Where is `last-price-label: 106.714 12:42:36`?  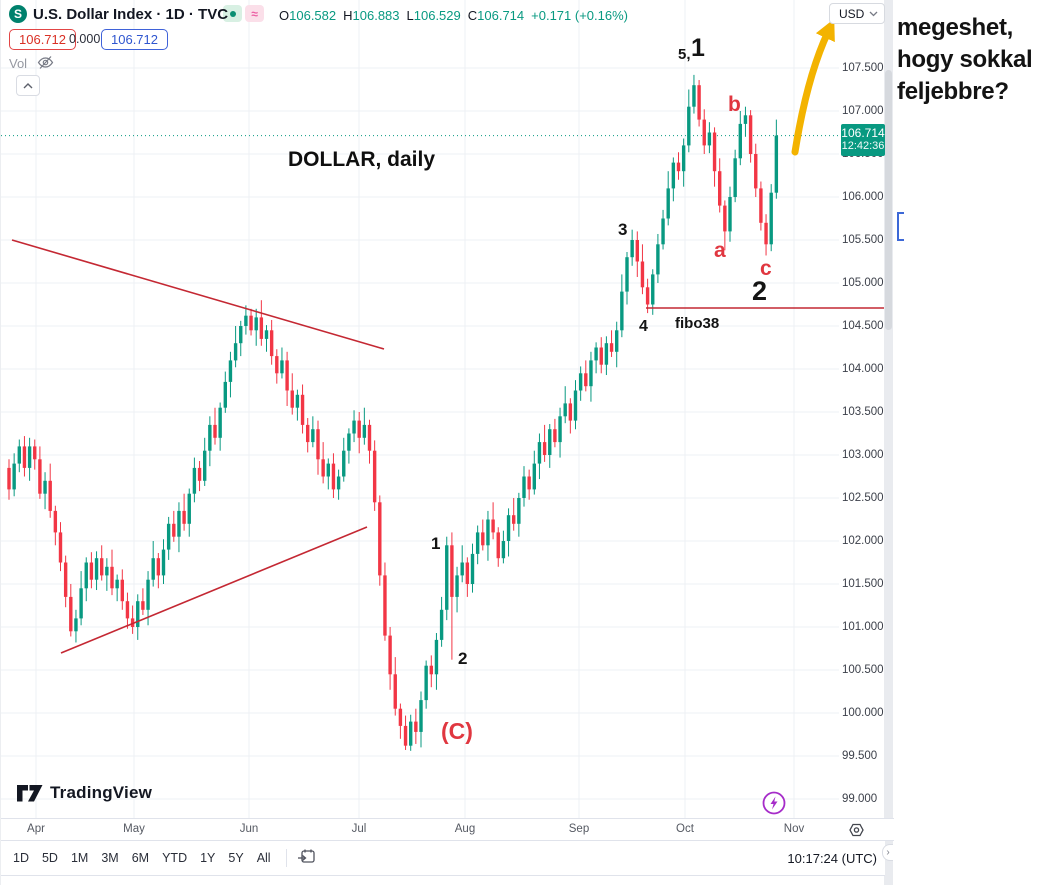
last-price-label: 106.714 12:42:36 is located at coordinates (863, 139).